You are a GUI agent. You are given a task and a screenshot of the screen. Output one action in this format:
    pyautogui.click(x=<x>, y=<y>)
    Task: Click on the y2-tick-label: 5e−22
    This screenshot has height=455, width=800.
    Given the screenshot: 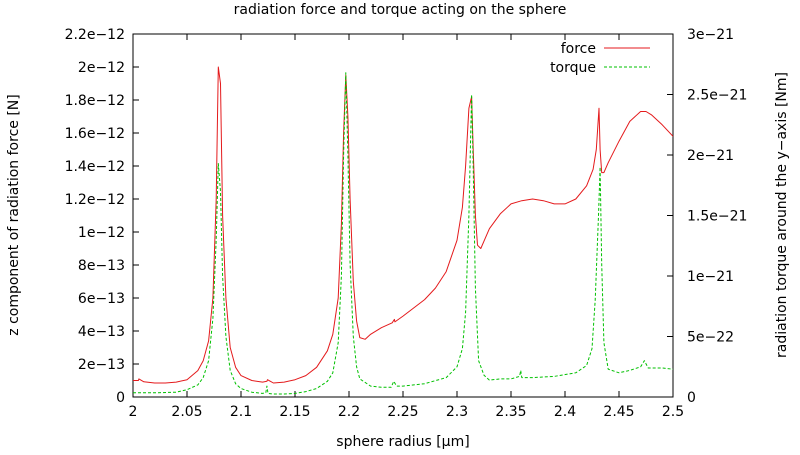 What is the action you would take?
    pyautogui.click(x=710, y=338)
    